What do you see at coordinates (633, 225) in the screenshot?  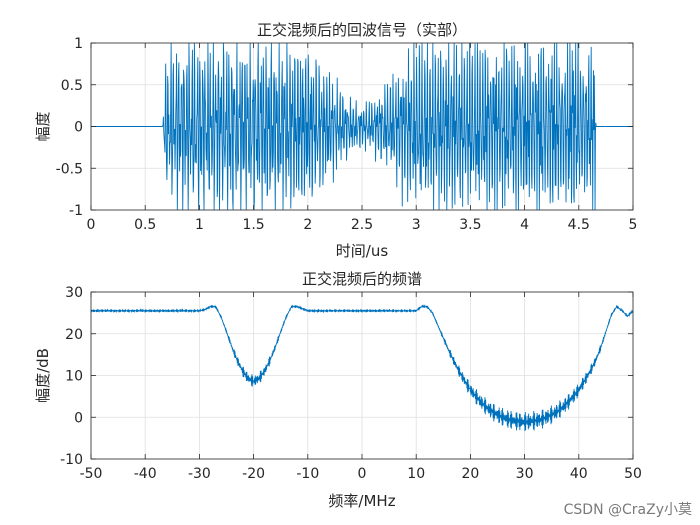 I see `time-domain-x-tick-label: 5` at bounding box center [633, 225].